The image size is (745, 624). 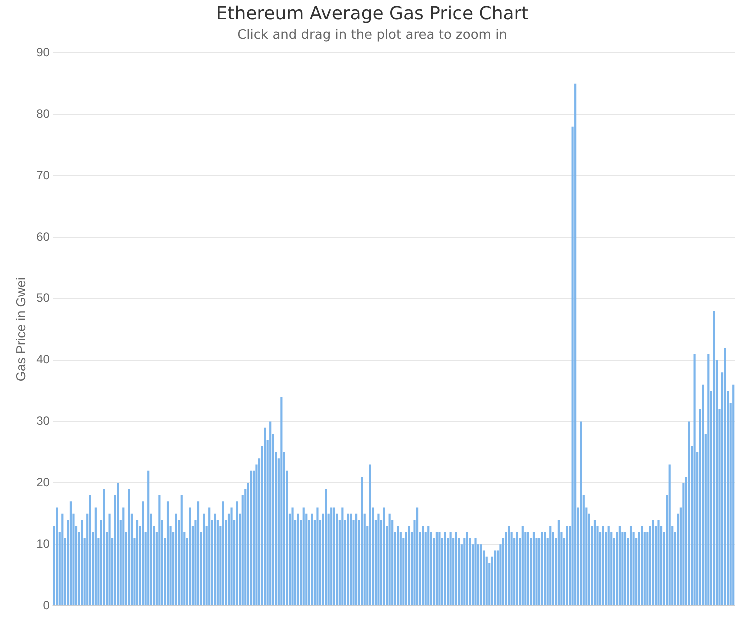 What do you see at coordinates (20, 329) in the screenshot?
I see `y-axis-title: Gas Price in Gwei` at bounding box center [20, 329].